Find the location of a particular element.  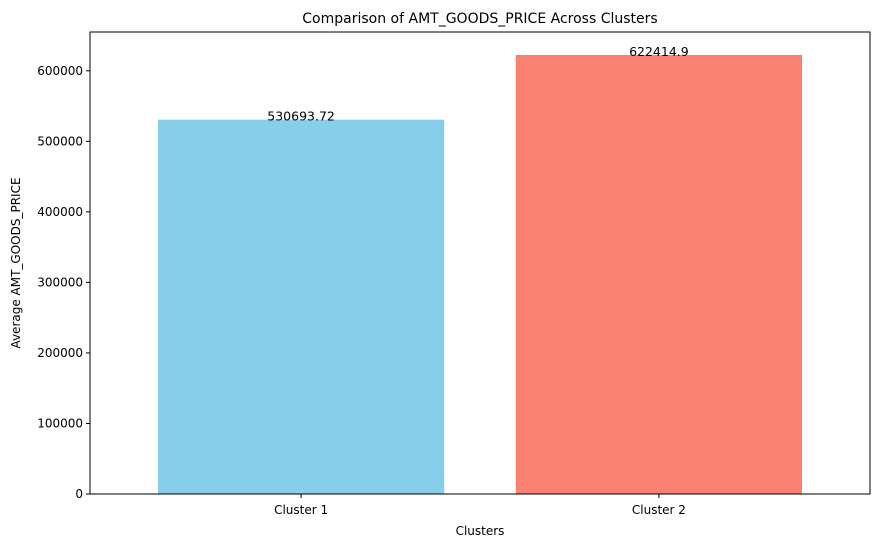

bar-value-label-1: 530693.72 is located at coordinates (301, 116).